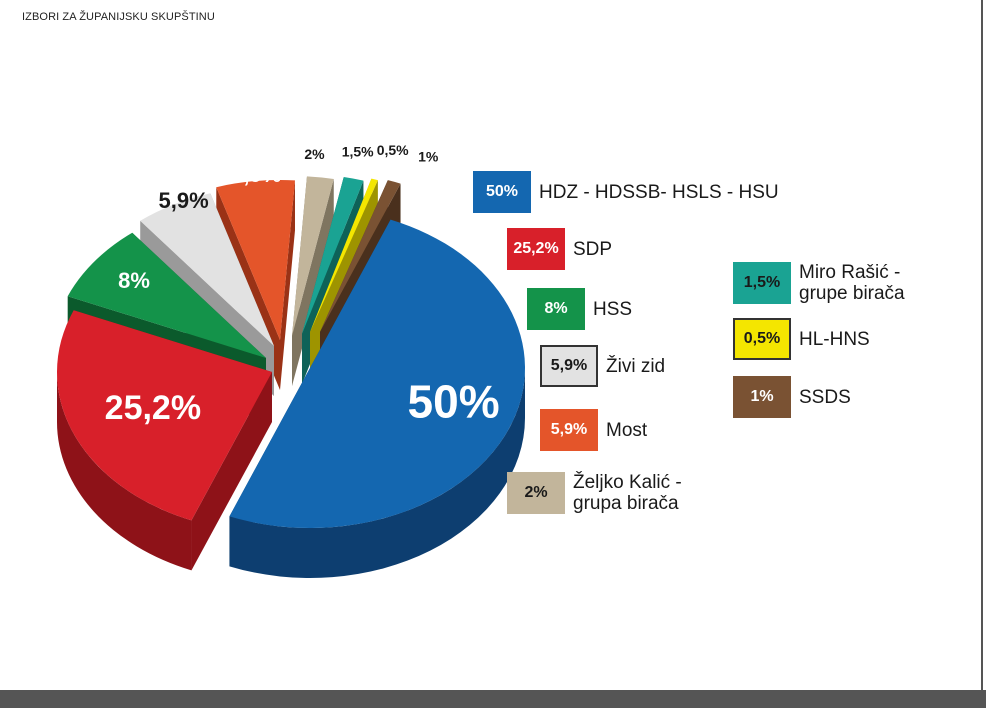 The height and width of the screenshot is (708, 986). Describe the element at coordinates (536, 493) in the screenshot. I see `legend-swatch-kalic: 2%` at that location.